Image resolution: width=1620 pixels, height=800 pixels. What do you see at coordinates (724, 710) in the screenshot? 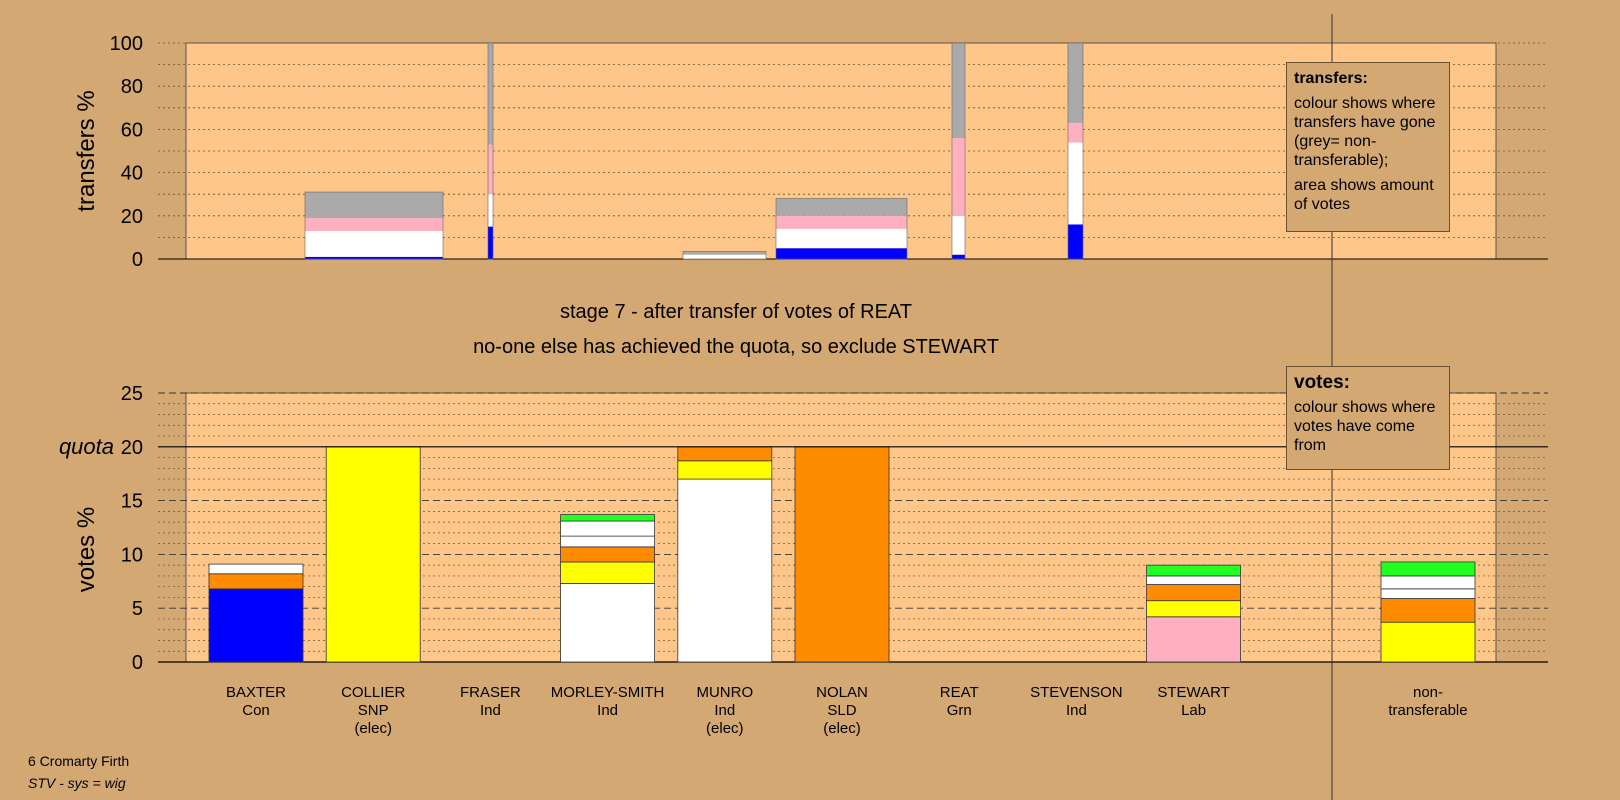
I see `candidate-label-munro: Ind` at bounding box center [724, 710].